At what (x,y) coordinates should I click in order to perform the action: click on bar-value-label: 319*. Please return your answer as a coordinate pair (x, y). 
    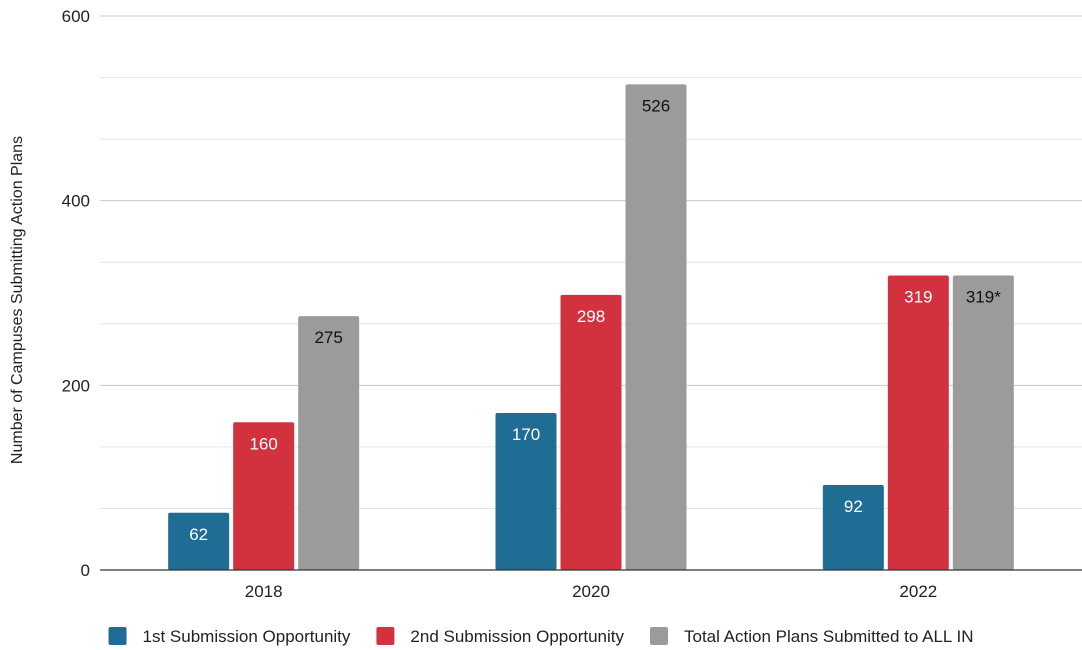
    Looking at the image, I should click on (983, 296).